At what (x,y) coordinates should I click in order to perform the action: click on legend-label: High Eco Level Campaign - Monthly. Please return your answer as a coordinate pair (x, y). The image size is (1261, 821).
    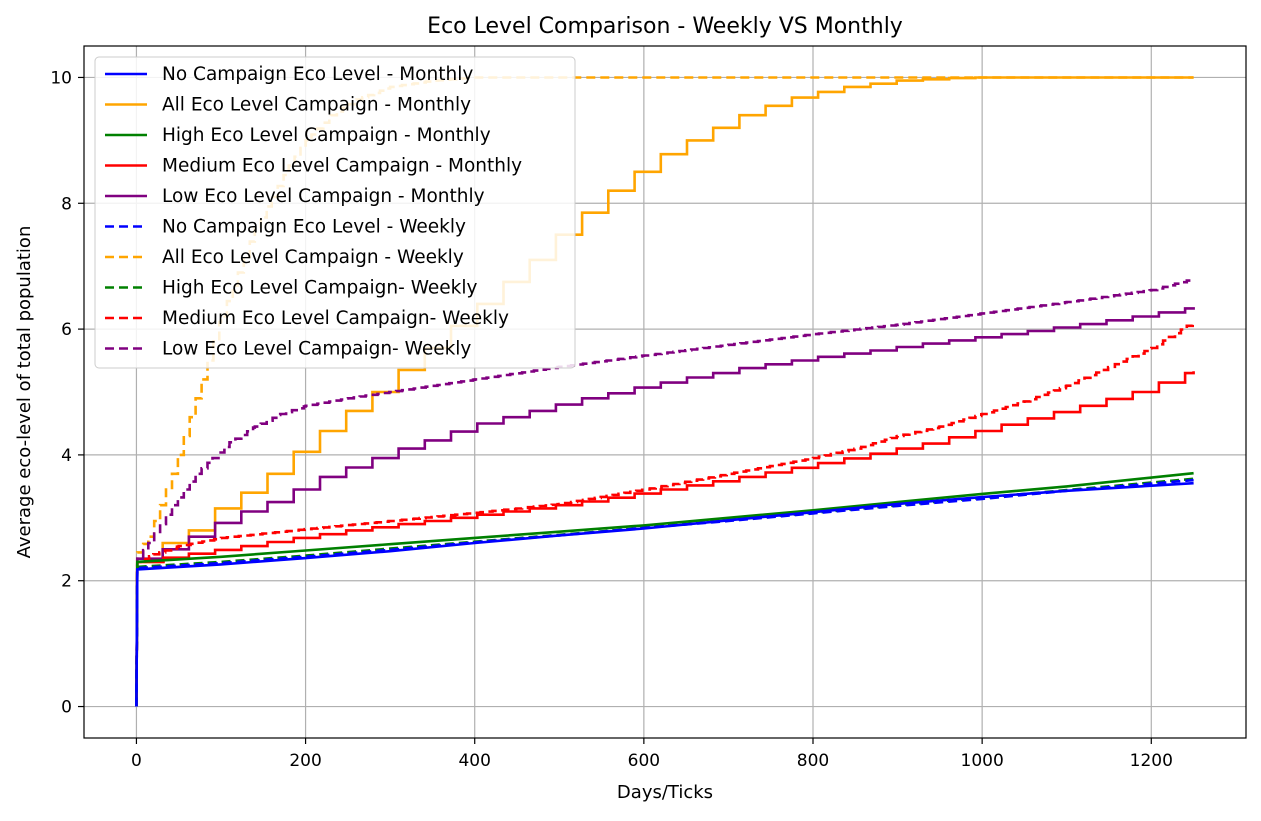
    Looking at the image, I should click on (326, 135).